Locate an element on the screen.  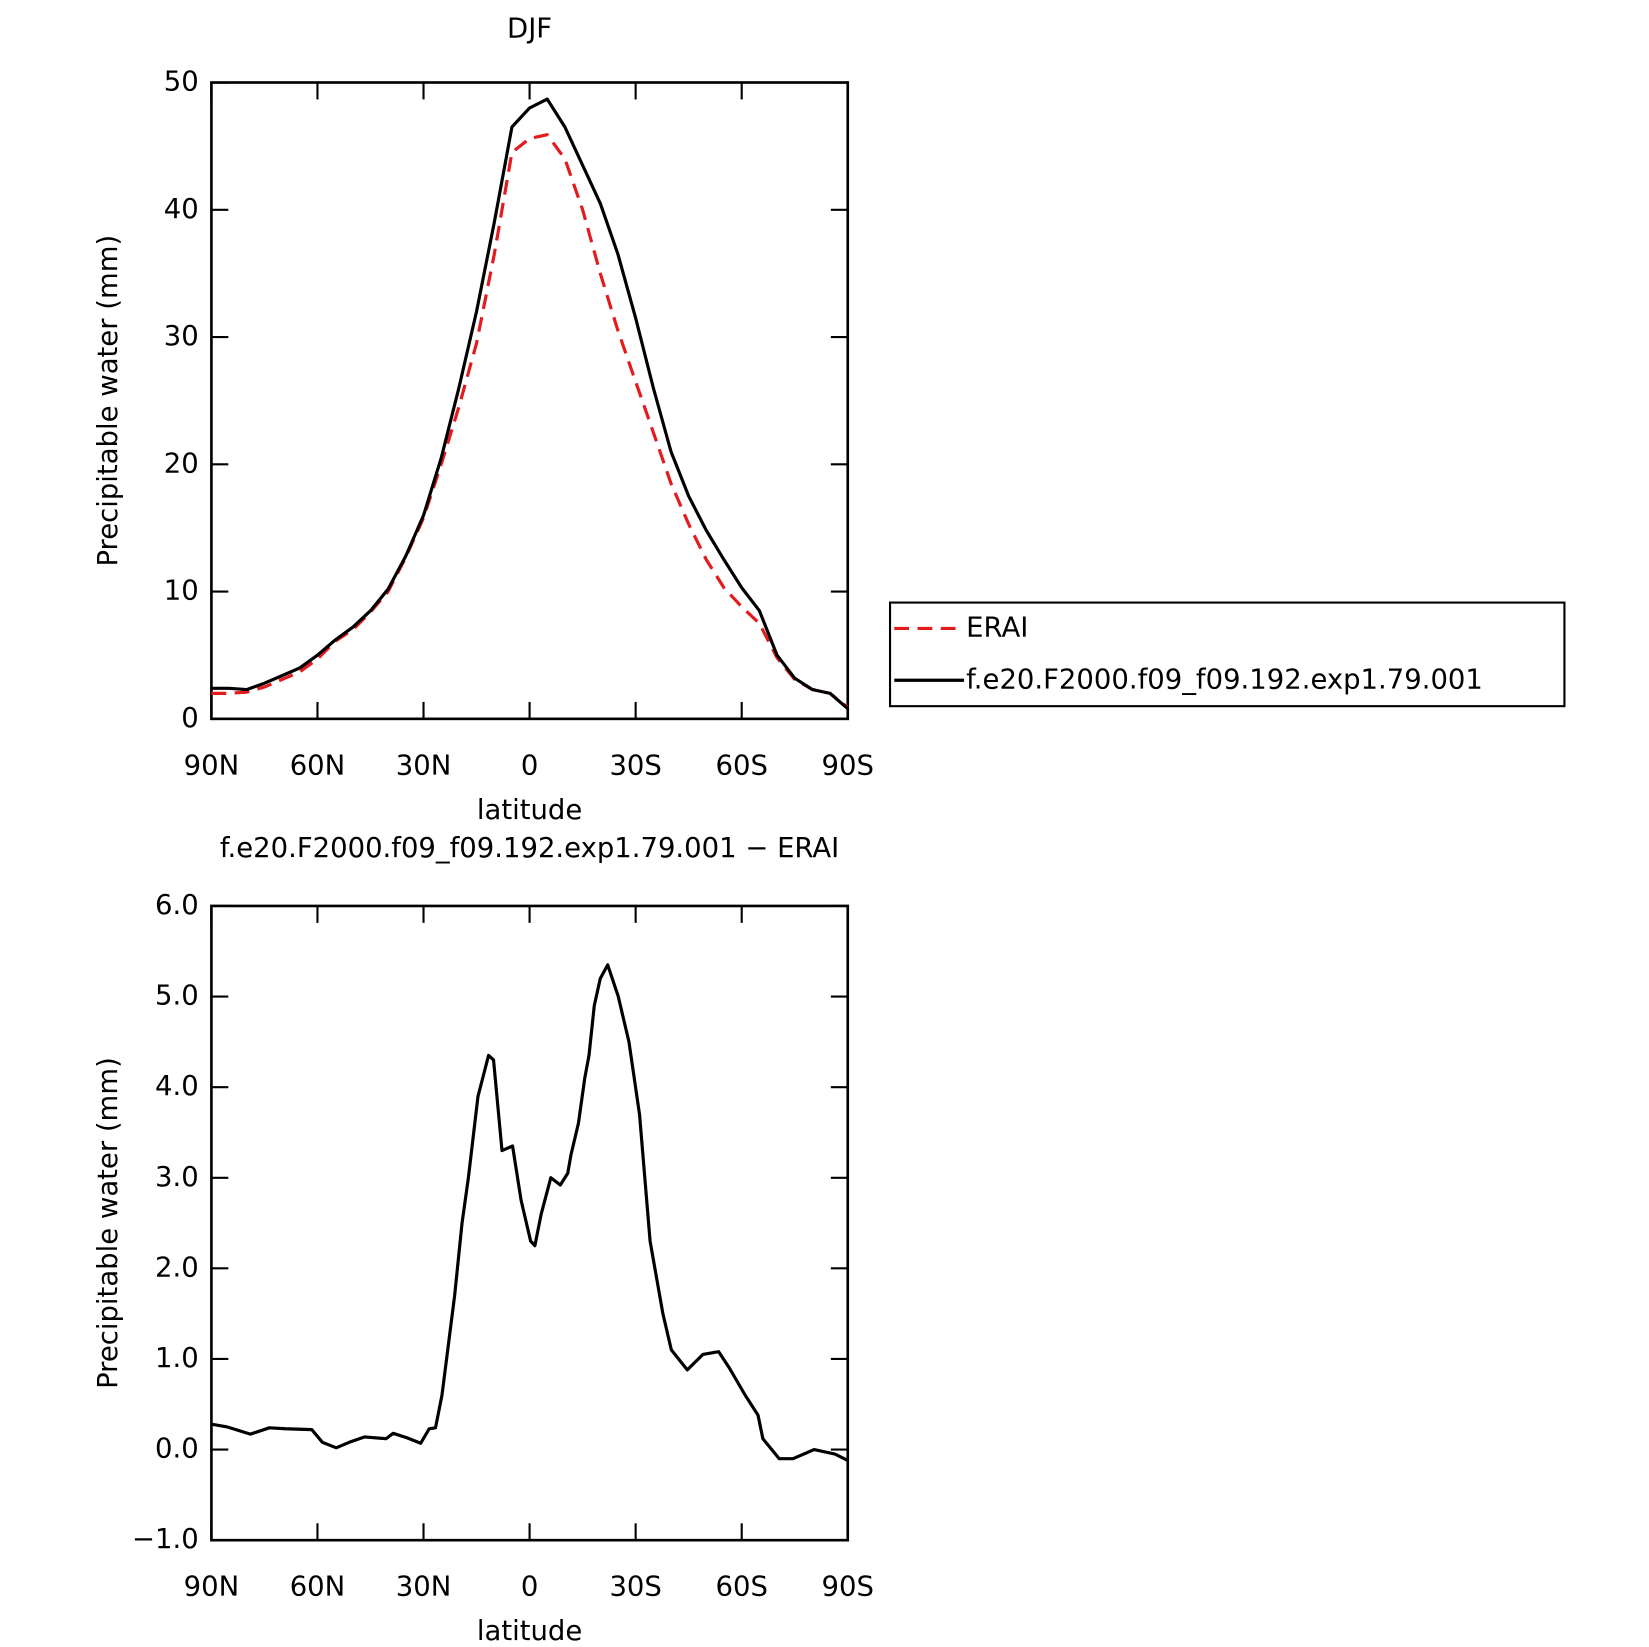
chart-title: DJF is located at coordinates (529, 29).